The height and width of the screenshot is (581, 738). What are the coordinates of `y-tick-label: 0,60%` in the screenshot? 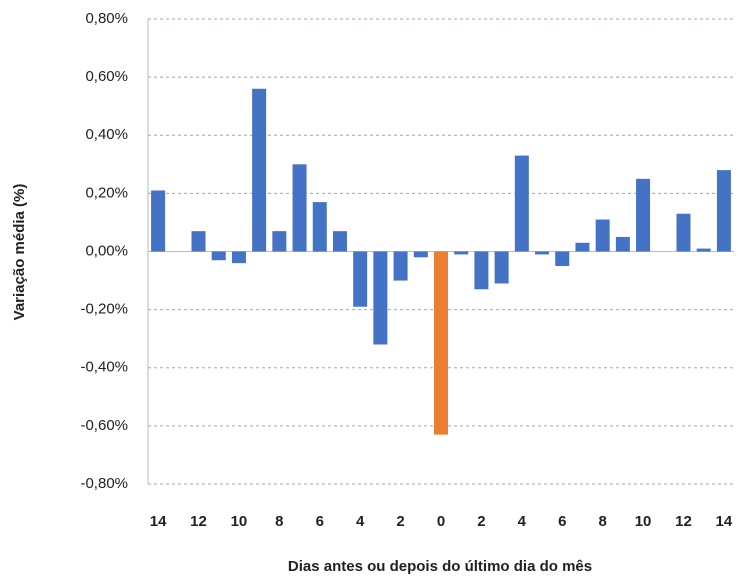 It's located at (106, 76).